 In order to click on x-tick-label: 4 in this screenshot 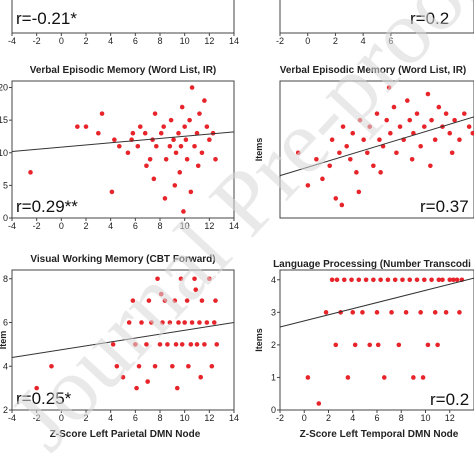, I will do `click(110, 41)`.